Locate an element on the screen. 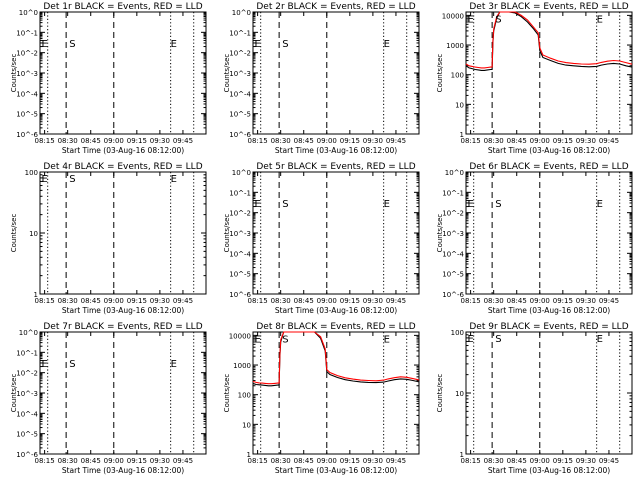  panel-title: Det 4r BLACK = Events, RED = LLD is located at coordinates (122, 167).